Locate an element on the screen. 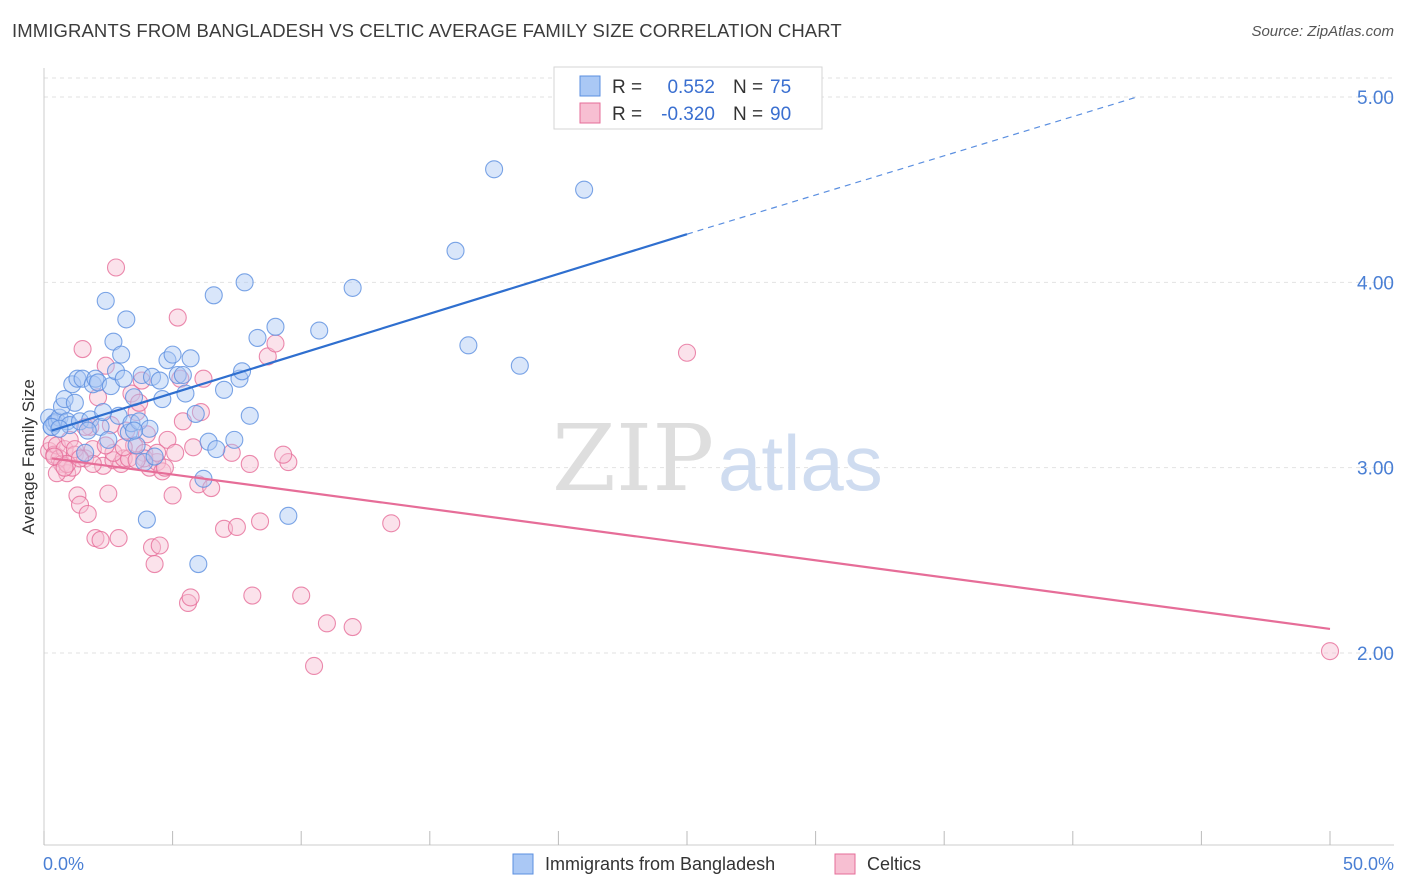 The width and height of the screenshot is (1406, 892). legend-r-label-1: R = is located at coordinates (627, 87).